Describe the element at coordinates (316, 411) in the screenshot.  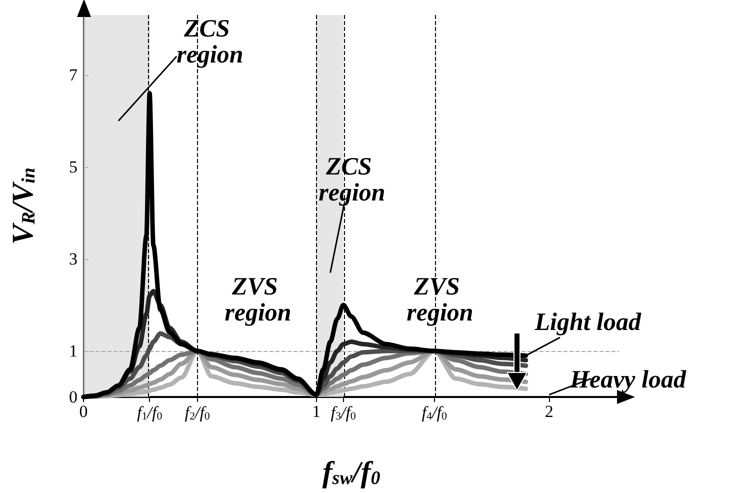
I see `x-tick-label: 1` at that location.